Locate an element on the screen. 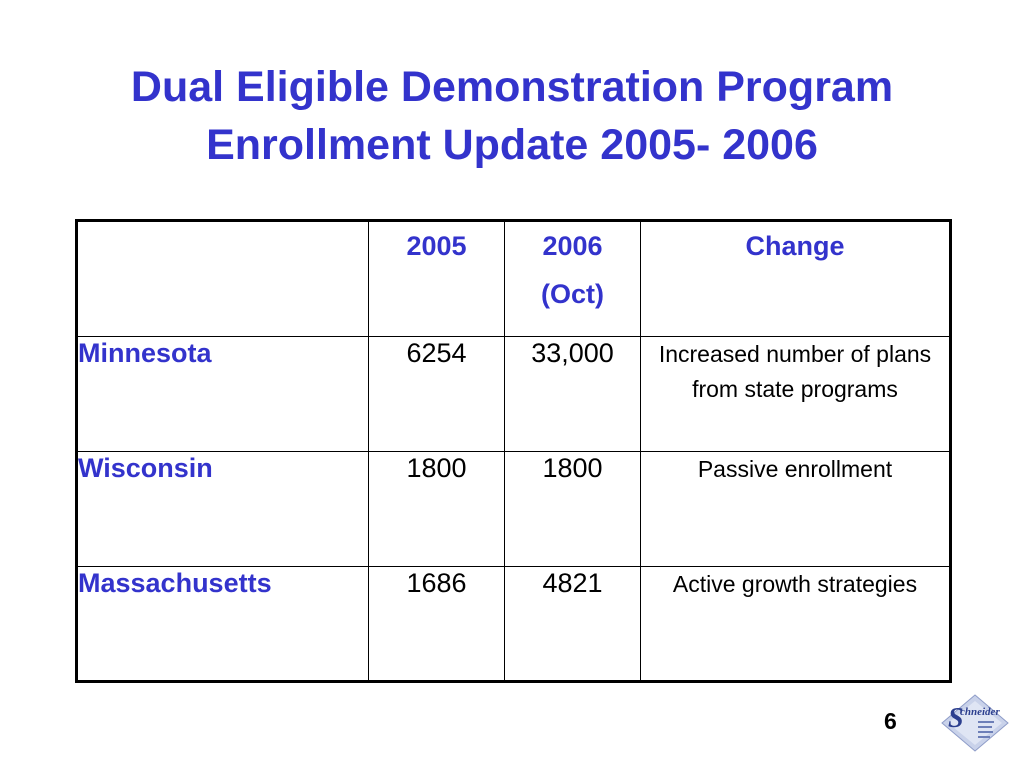  value-2006: 4821 is located at coordinates (572, 624).